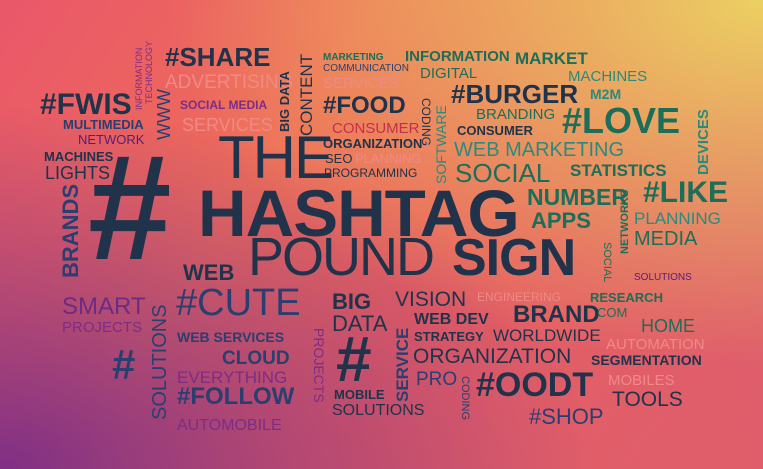  I want to click on word-big-data-vert: BIG DATA, so click(284, 101).